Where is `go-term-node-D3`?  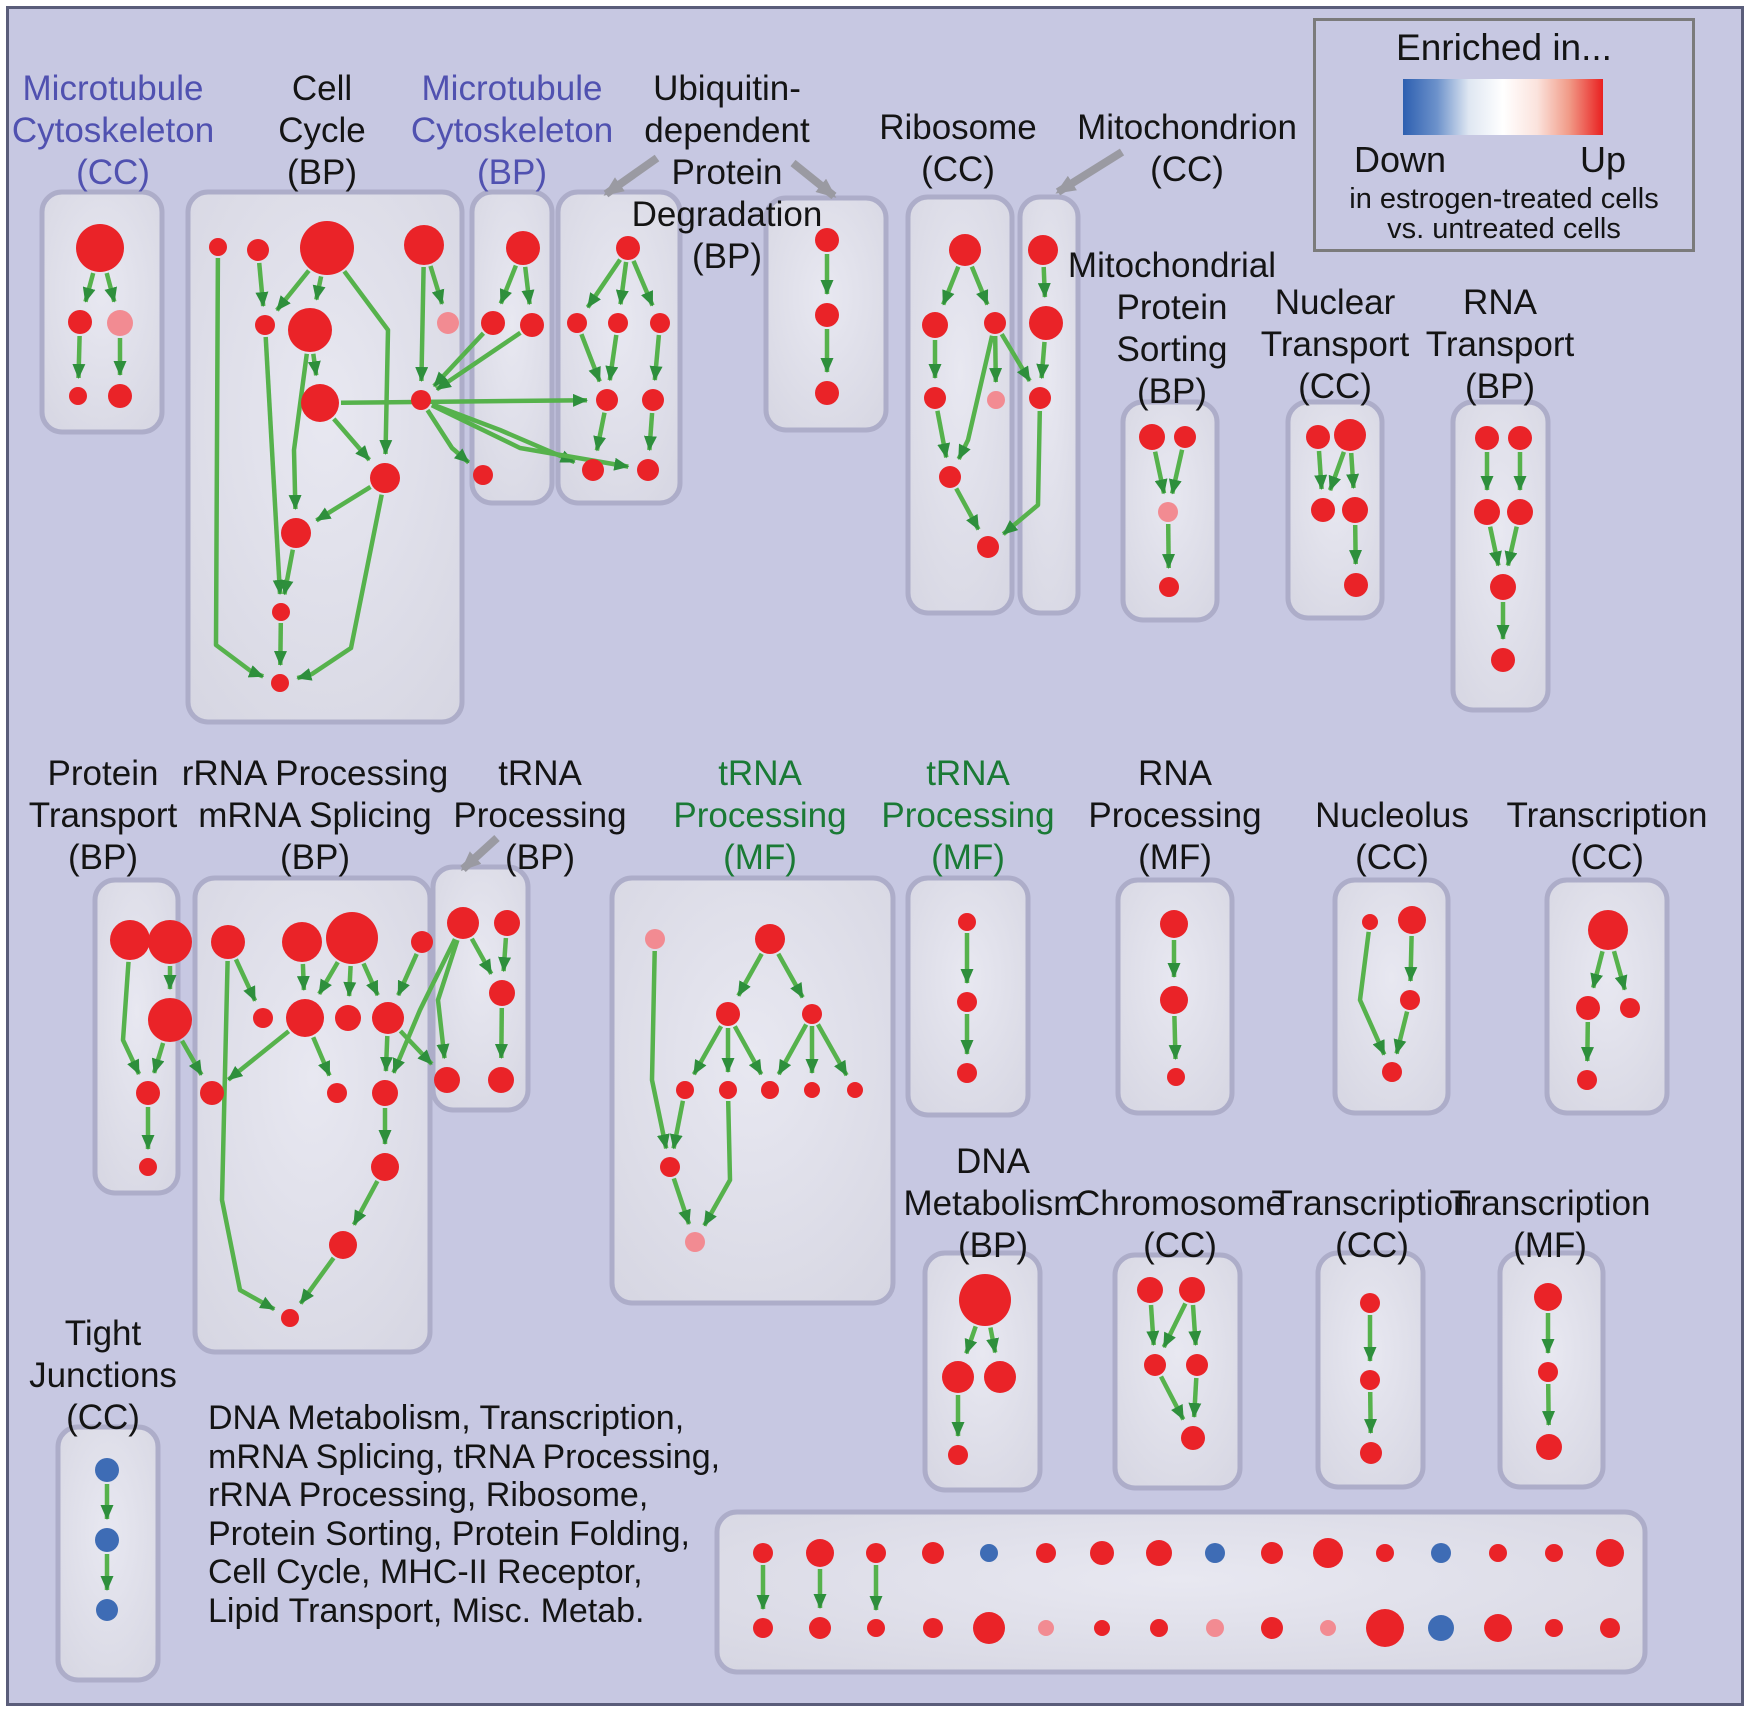 go-term-node-D3 is located at coordinates (618, 323).